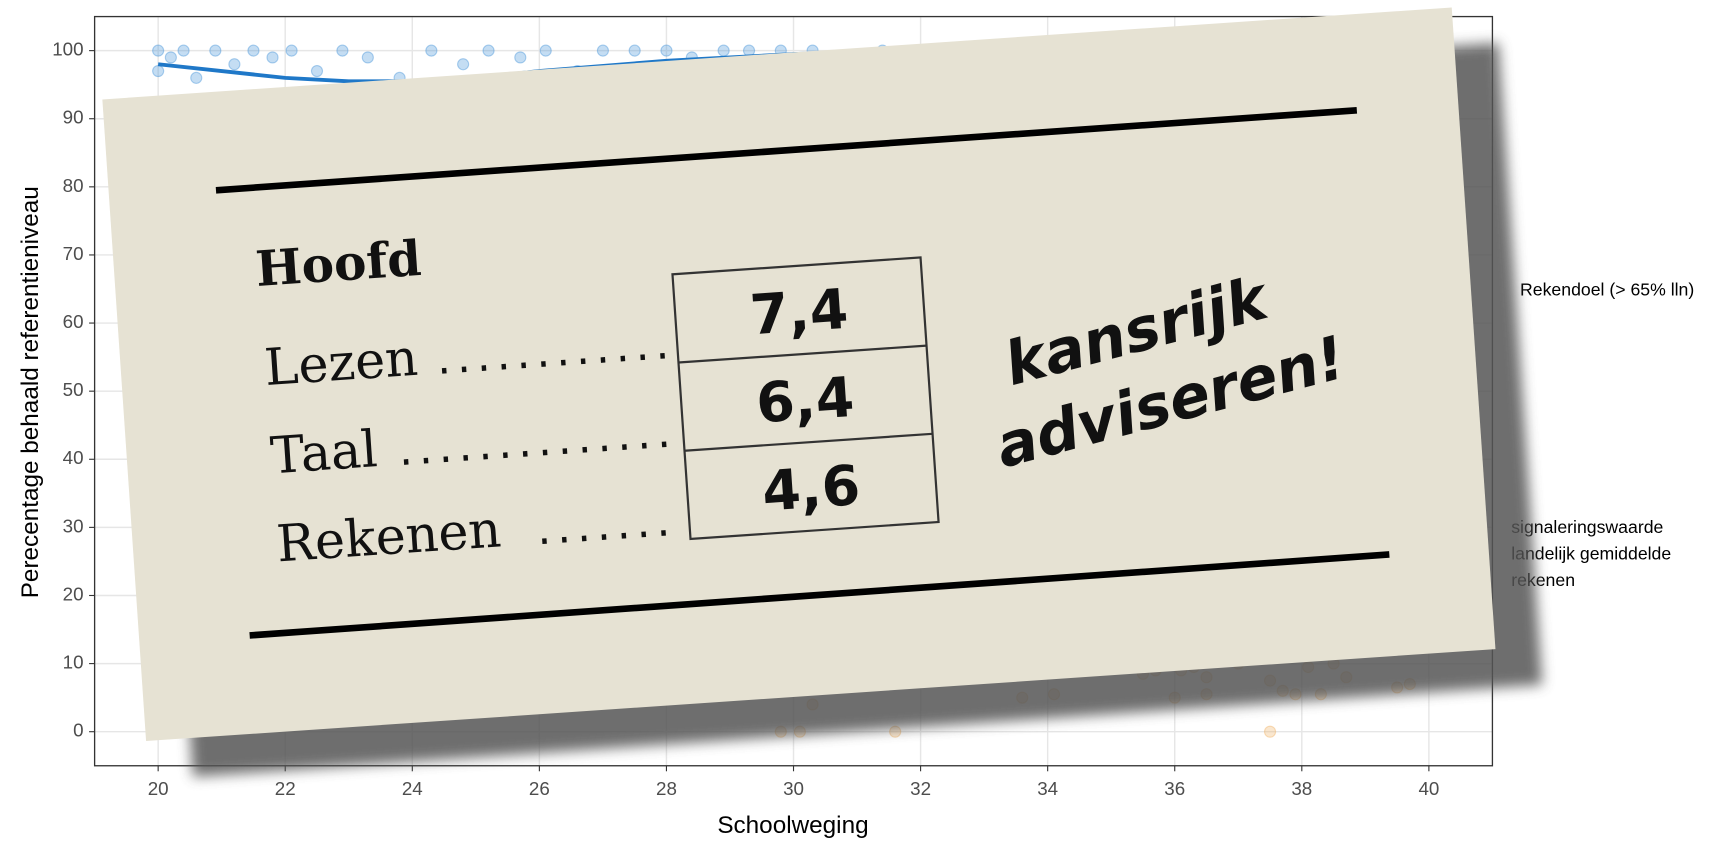  Describe the element at coordinates (611, 537) in the screenshot. I see `leader-dots` at that location.